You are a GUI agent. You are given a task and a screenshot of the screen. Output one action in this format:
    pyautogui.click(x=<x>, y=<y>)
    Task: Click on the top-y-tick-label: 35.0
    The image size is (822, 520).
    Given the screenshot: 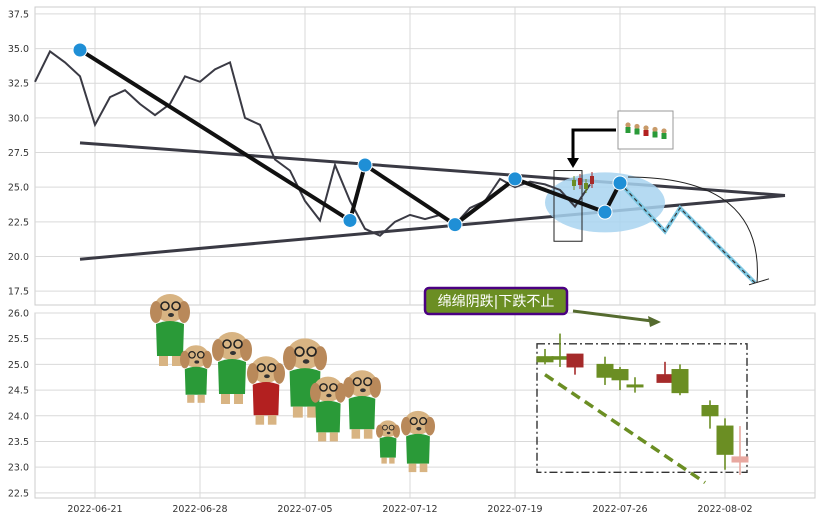 What is the action you would take?
    pyautogui.click(x=18, y=49)
    